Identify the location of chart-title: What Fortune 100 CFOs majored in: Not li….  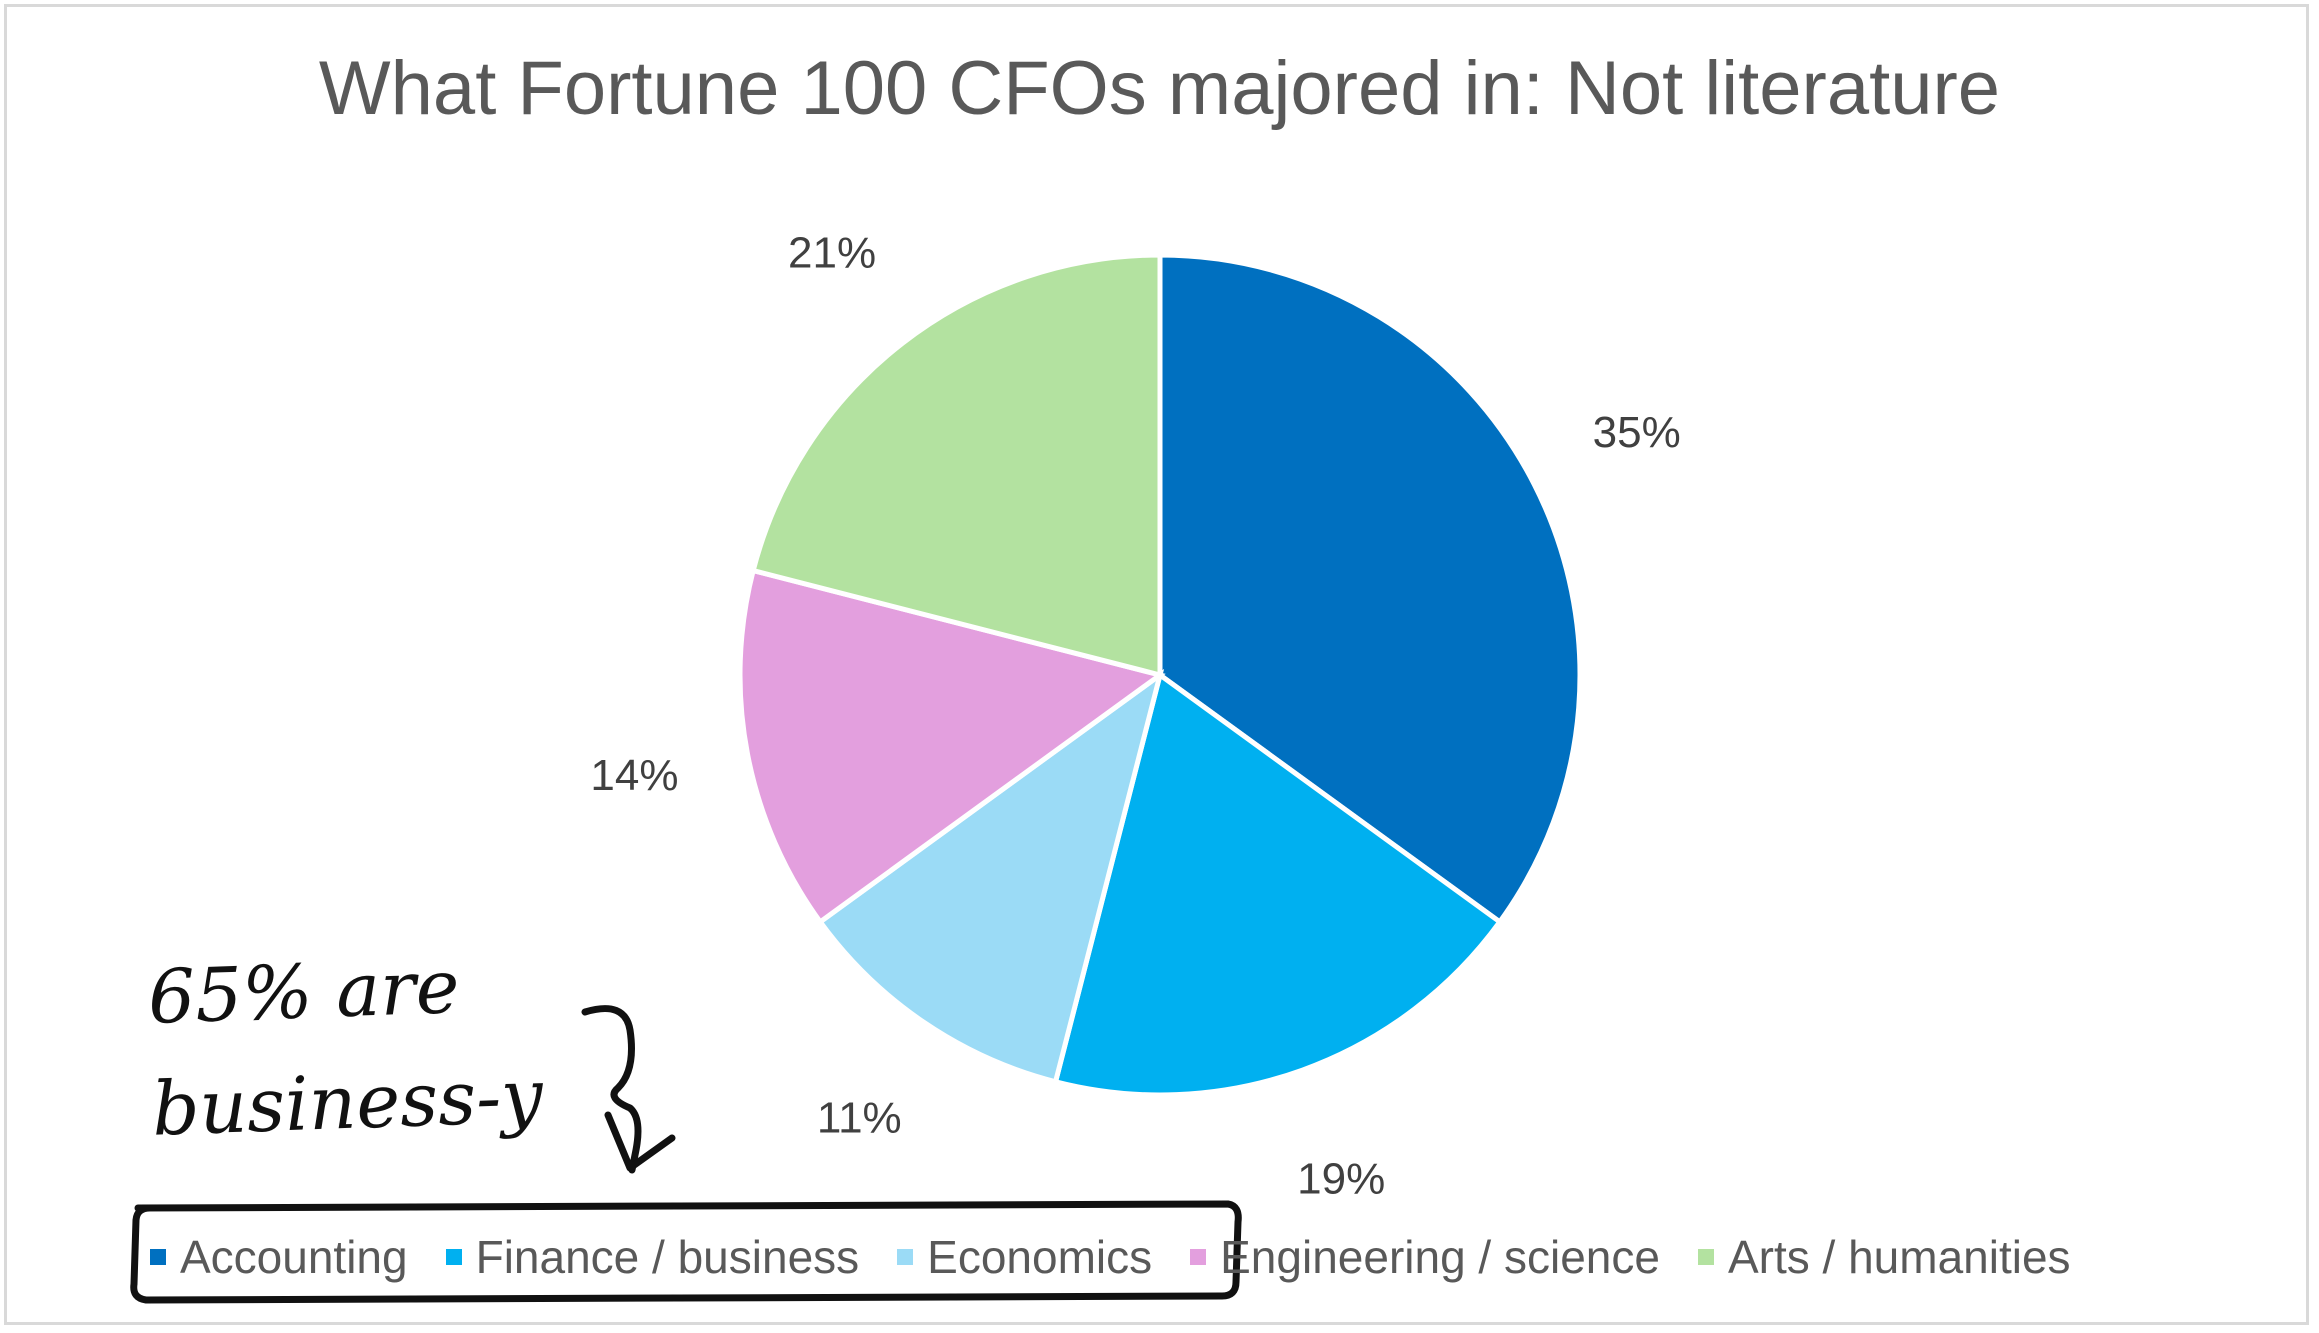
(1159, 88).